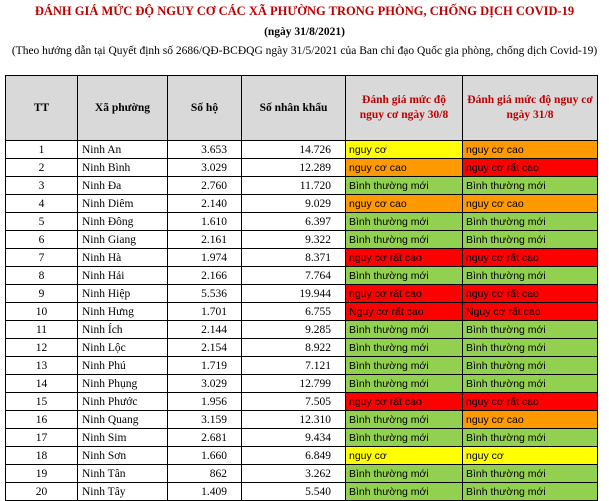  Describe the element at coordinates (41, 293) in the screenshot. I see `cell-tt: 9` at that location.